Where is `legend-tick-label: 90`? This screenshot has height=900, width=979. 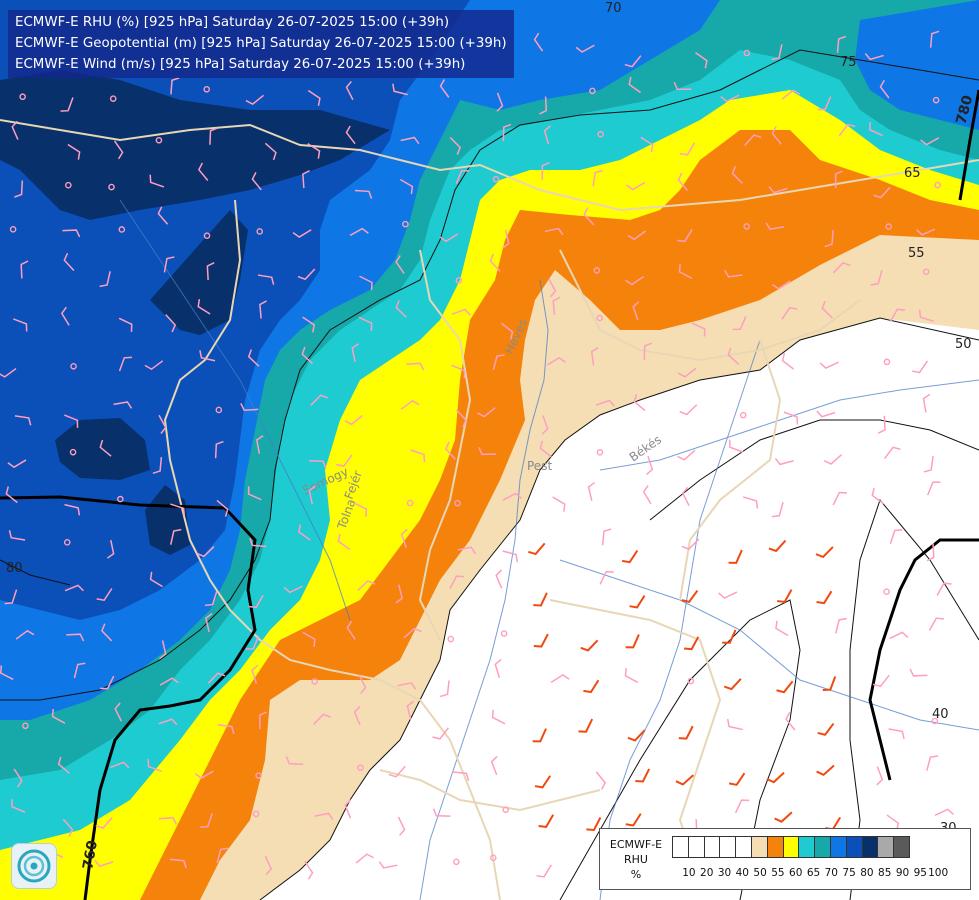
legend-tick-label: 90 is located at coordinates (902, 873).